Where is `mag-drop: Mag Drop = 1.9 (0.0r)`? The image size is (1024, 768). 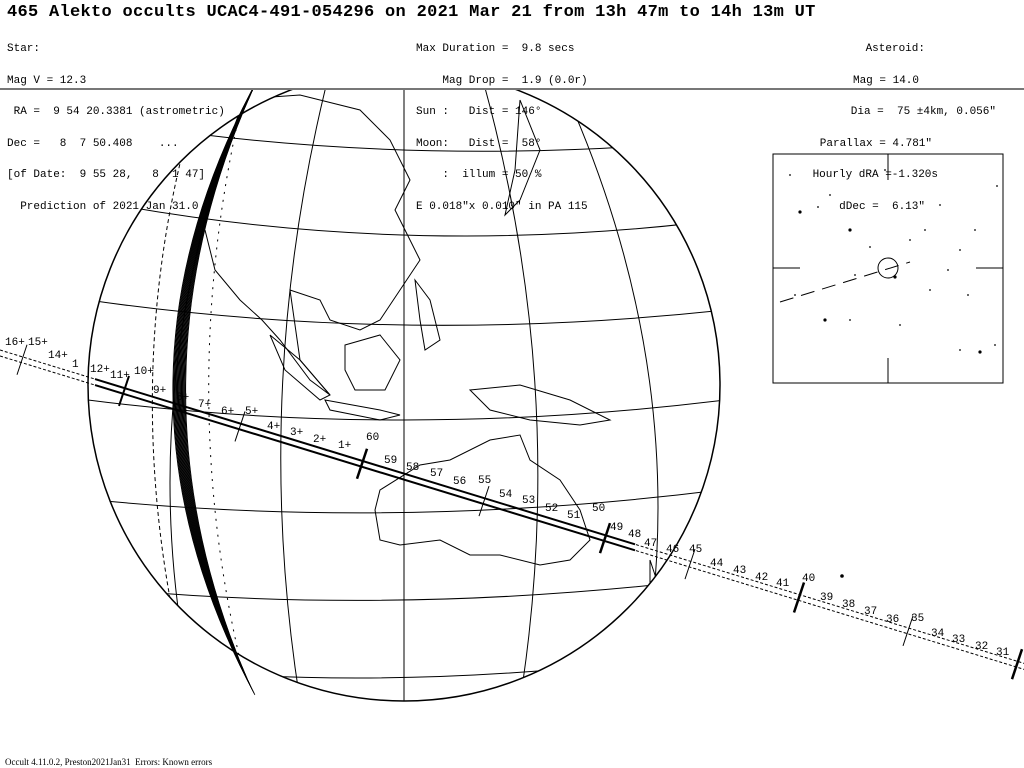 mag-drop: Mag Drop = 1.9 (0.0r) is located at coordinates (502, 80).